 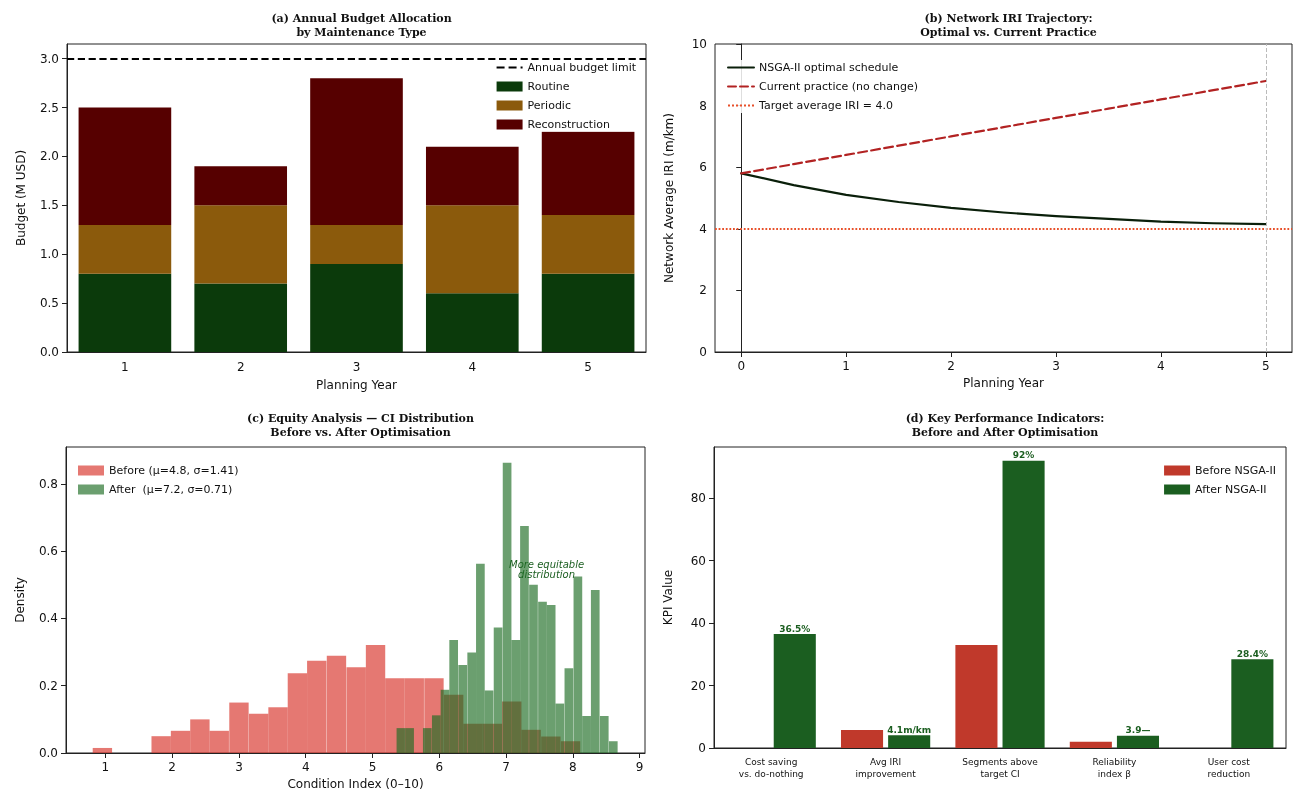 I want to click on x-tick-label: Segments above target CI, so click(x=1000, y=768).